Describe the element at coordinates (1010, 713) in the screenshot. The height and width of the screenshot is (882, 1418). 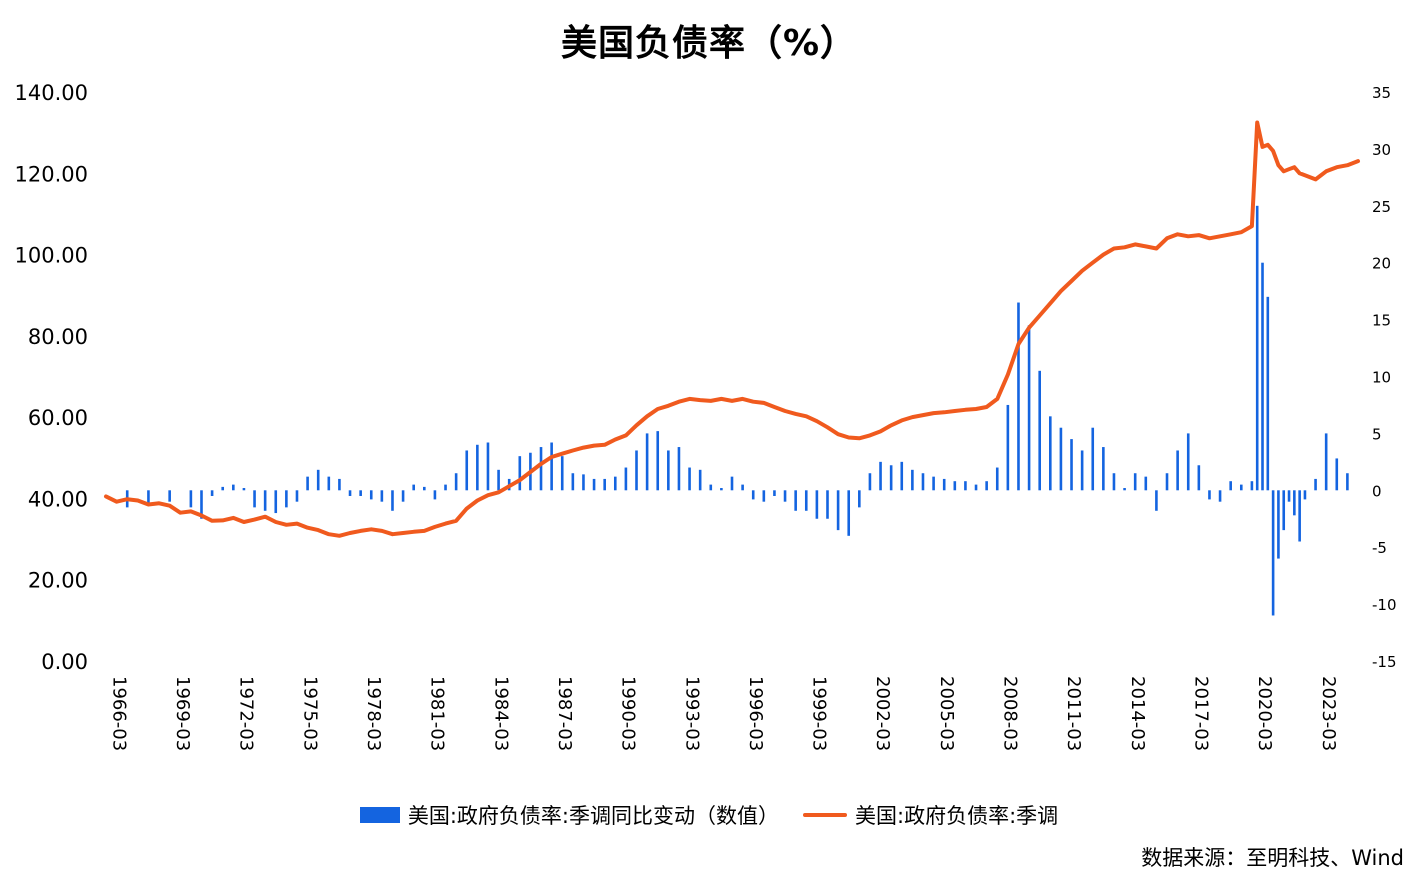
I see `x-tick-label: 2008-03` at that location.